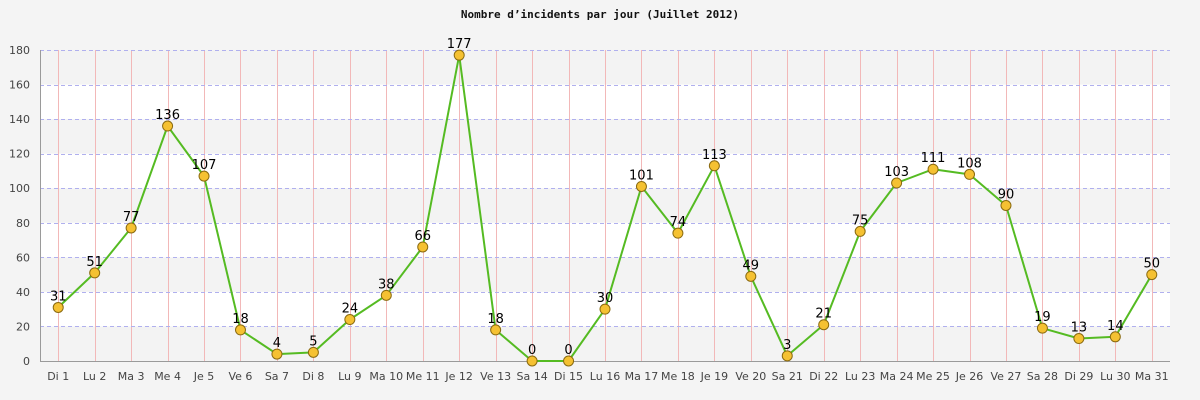 The image size is (1200, 400). Describe the element at coordinates (495, 376) in the screenshot. I see `x-tick-label: Ve 13` at that location.